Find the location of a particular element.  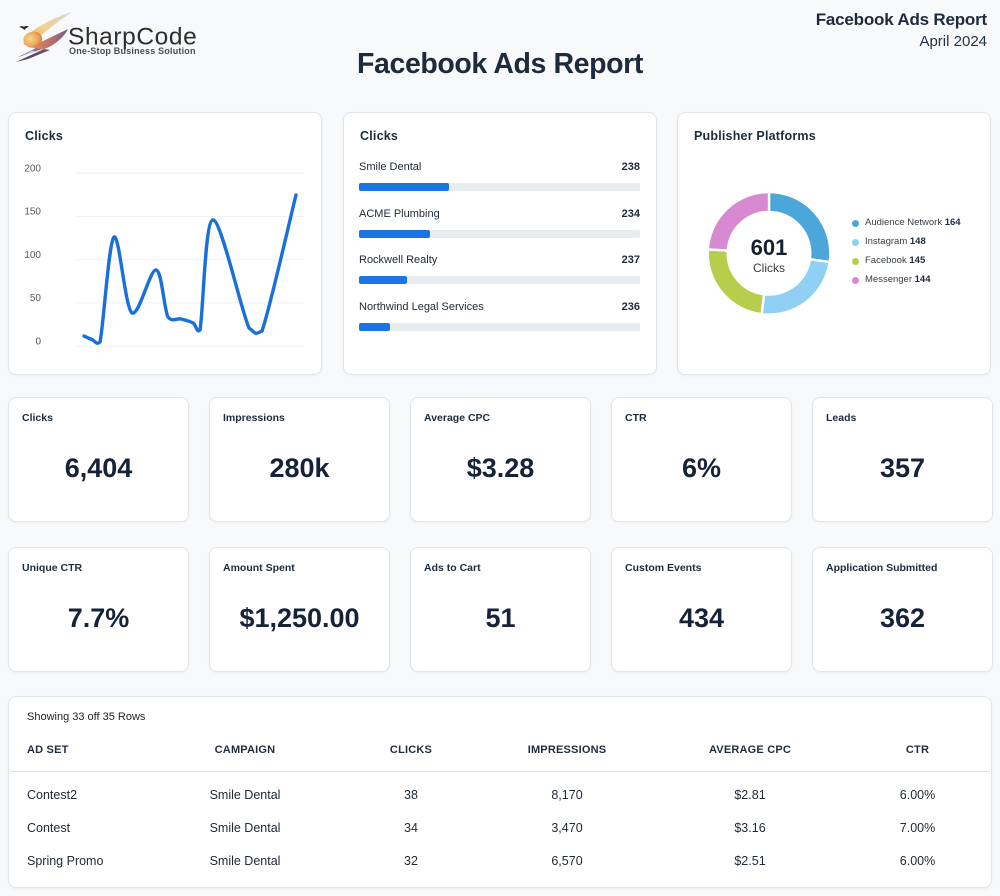

svg-text: One-Stop Business Solution is located at coordinates (132, 51).